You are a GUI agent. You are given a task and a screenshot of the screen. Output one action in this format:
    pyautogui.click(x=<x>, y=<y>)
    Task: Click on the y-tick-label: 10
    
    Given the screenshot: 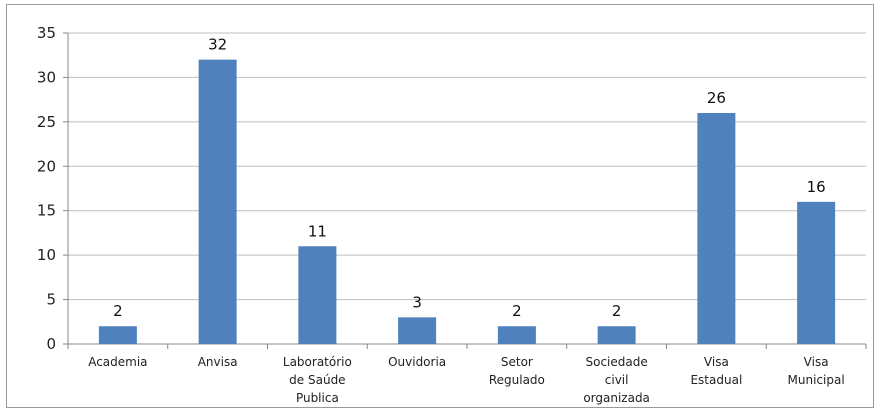 What is the action you would take?
    pyautogui.click(x=46, y=255)
    